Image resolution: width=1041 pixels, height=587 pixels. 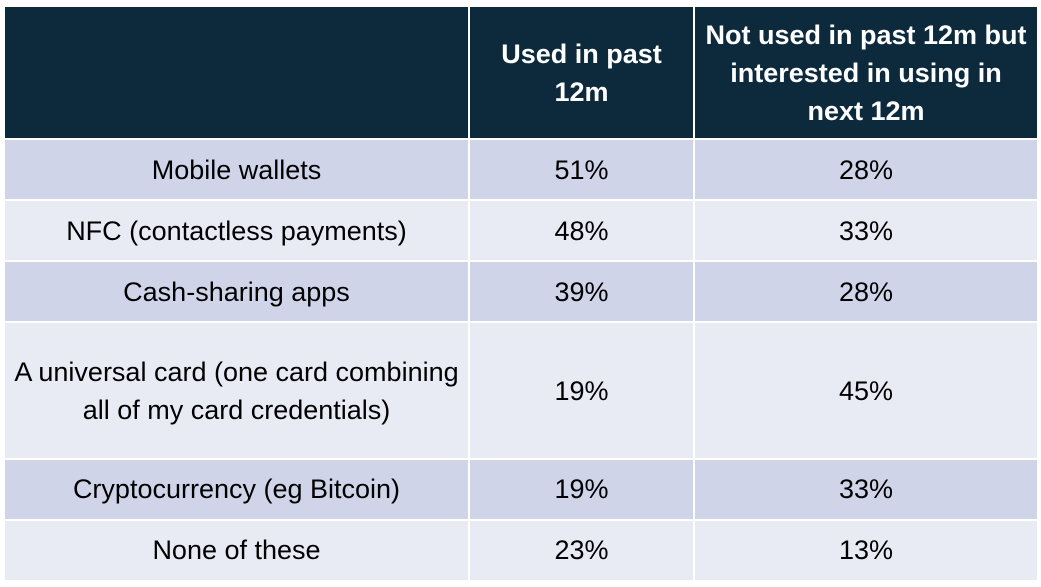 I want to click on table-row: None of these 23% 13%, so click(x=521, y=550).